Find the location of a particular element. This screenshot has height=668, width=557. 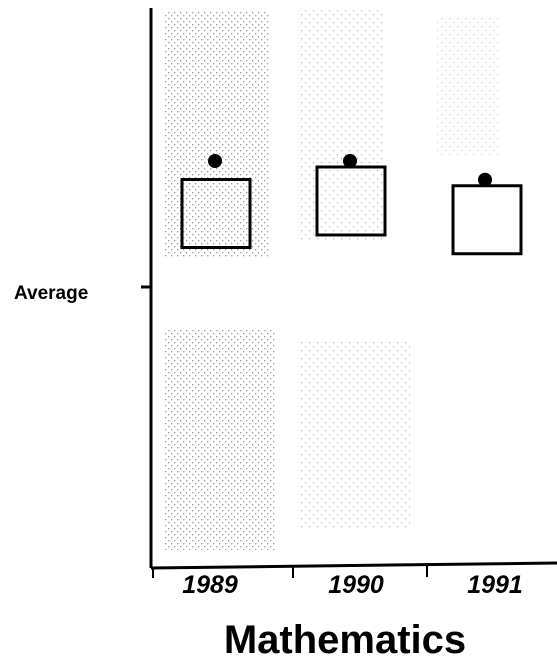

dot-marker-1990 is located at coordinates (350, 161).